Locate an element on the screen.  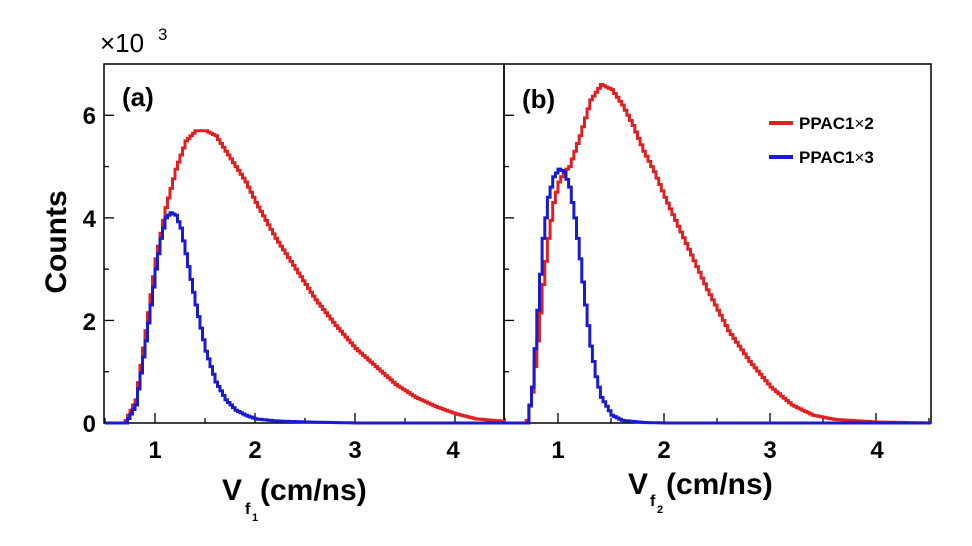
legend-label-ppac1x3: PPAC1×3 is located at coordinates (836, 157).